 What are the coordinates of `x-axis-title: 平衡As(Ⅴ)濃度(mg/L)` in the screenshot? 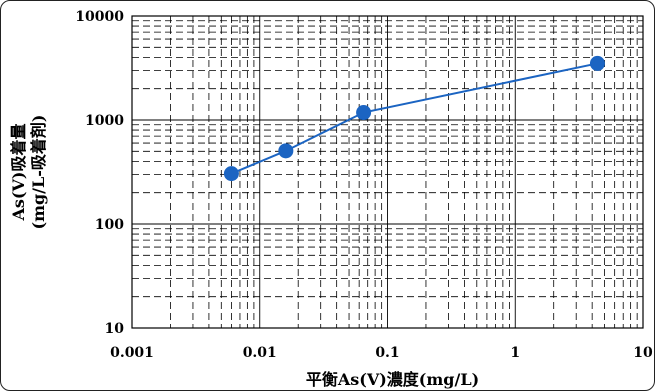 It's located at (392, 379).